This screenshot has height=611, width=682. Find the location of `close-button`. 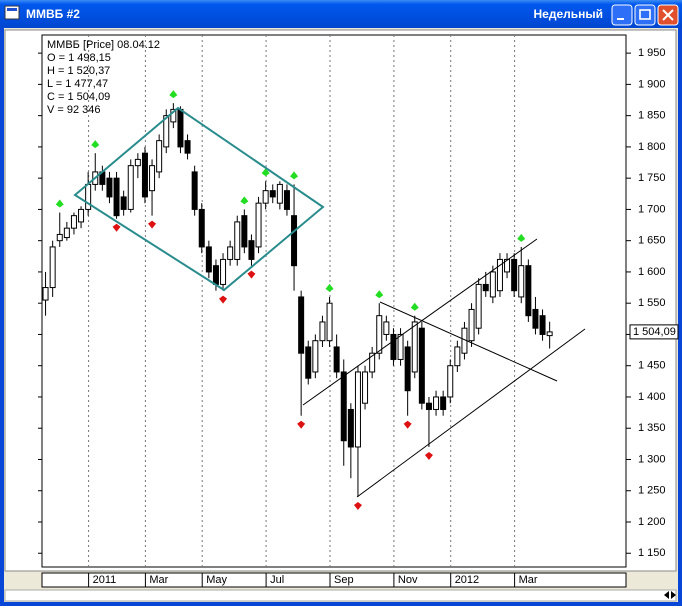

close-button is located at coordinates (668, 15).